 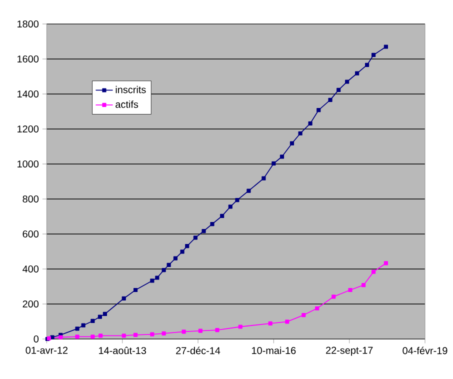 I want to click on y-tick-label: 1800, so click(x=28, y=24).